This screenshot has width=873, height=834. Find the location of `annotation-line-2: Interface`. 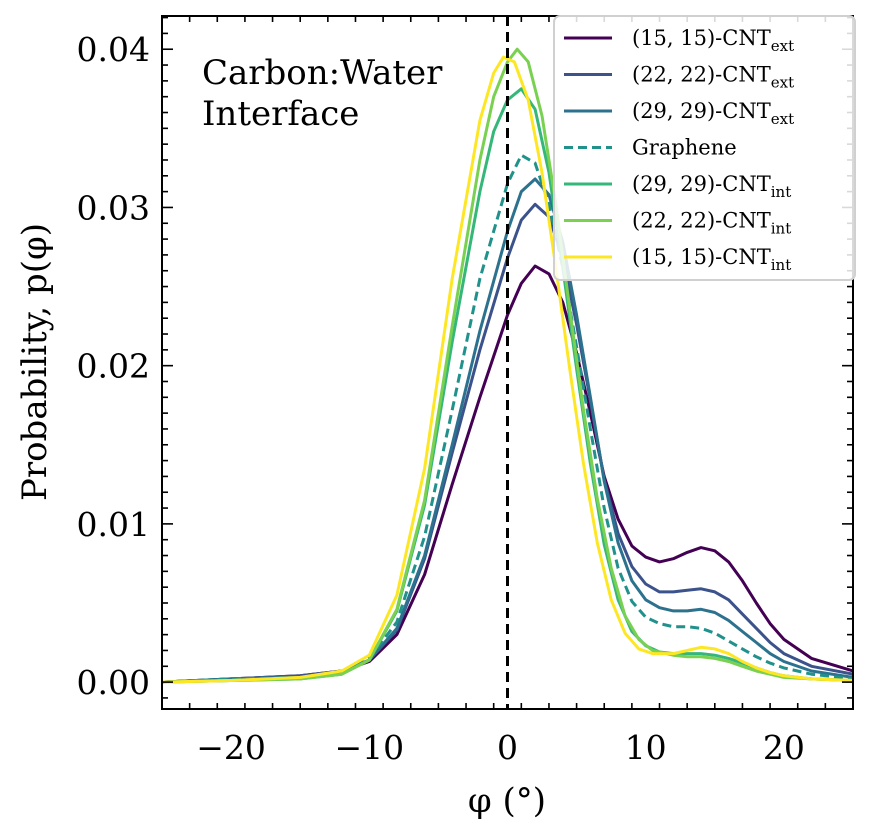

annotation-line-2: Interface is located at coordinates (280, 114).